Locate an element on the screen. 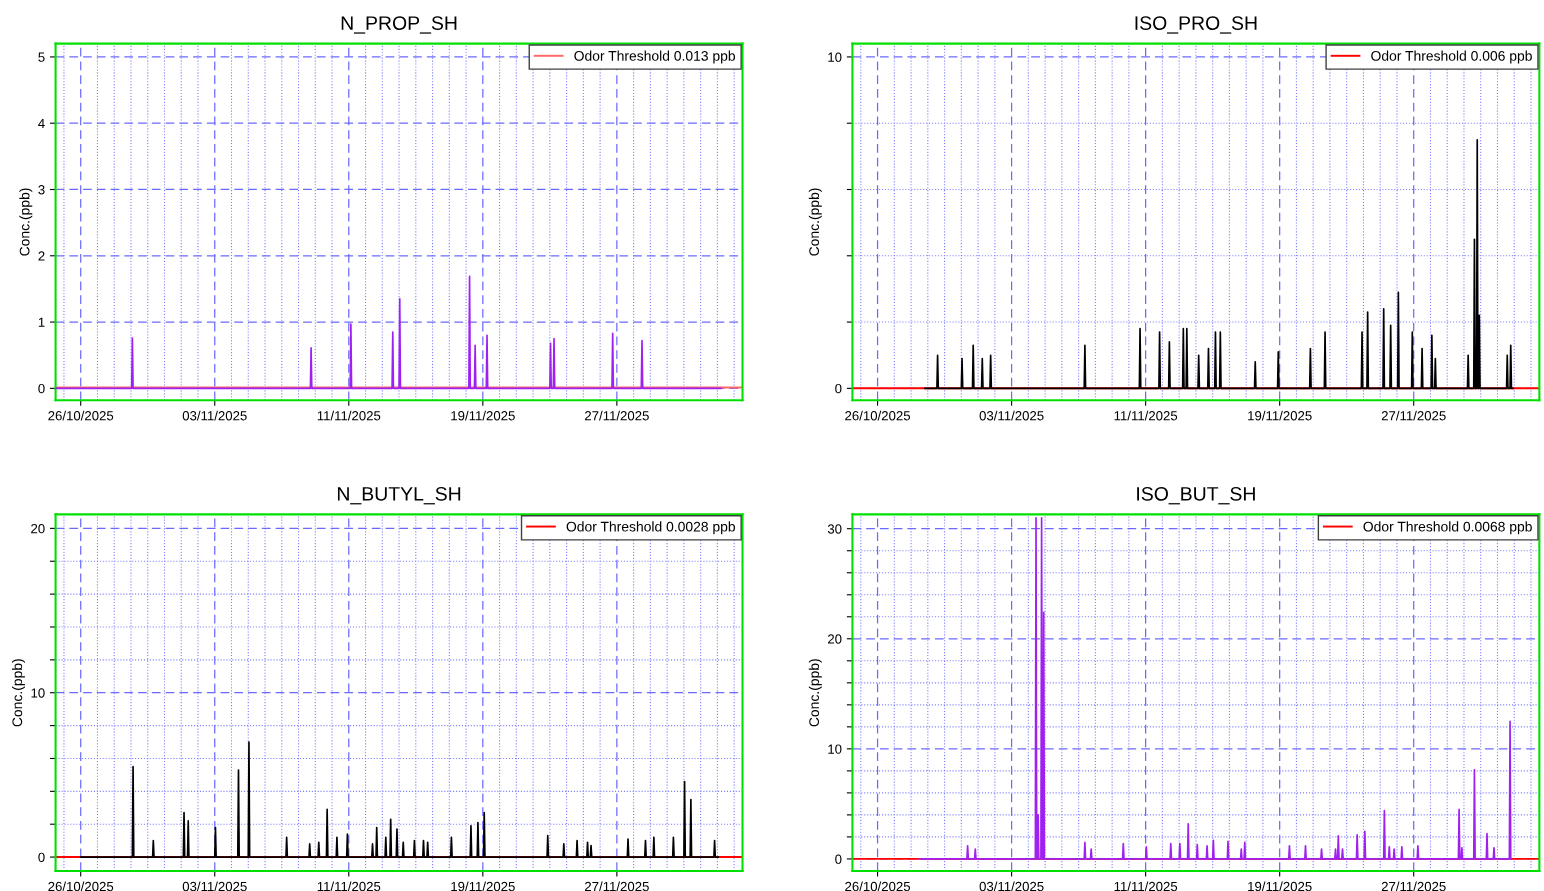 The image size is (1544, 891). legend-label: Odor Threshold 0.013 ppb is located at coordinates (655, 57).